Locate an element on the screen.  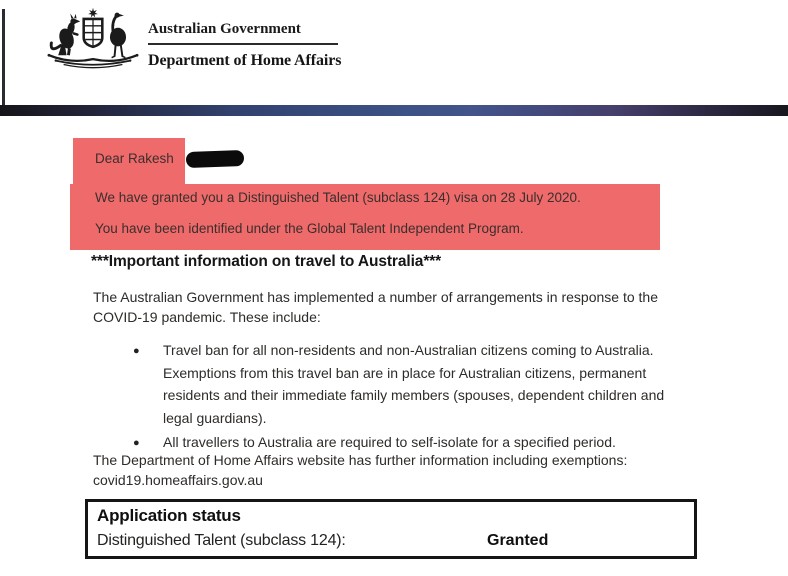
website-url: covid19.homeaffairs.gov.au is located at coordinates (178, 479).